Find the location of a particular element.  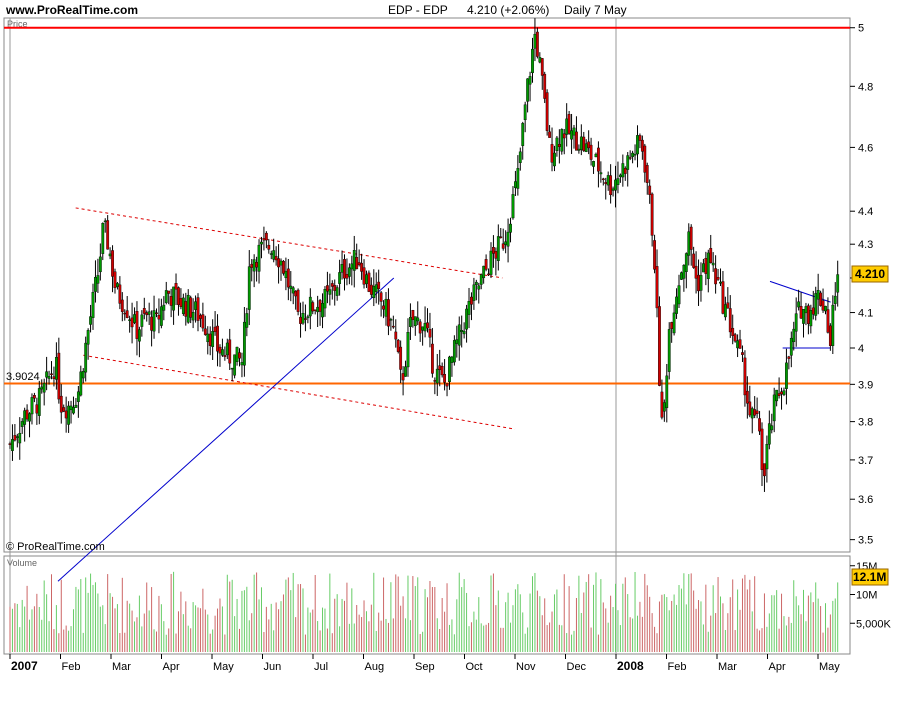

copyright: © ProRealTime.com is located at coordinates (55, 547).